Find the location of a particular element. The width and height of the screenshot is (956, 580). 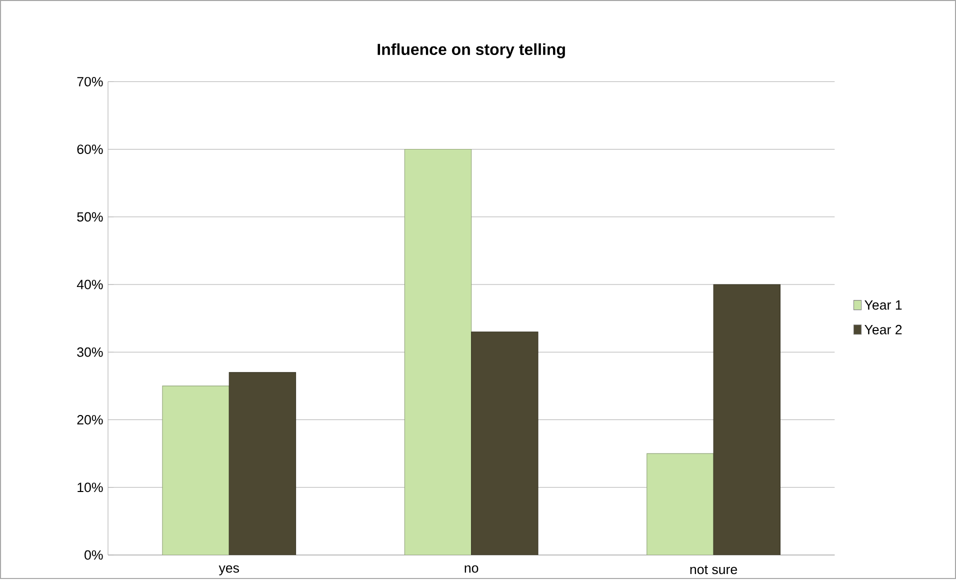

y-tick-label: 30% is located at coordinates (90, 352).